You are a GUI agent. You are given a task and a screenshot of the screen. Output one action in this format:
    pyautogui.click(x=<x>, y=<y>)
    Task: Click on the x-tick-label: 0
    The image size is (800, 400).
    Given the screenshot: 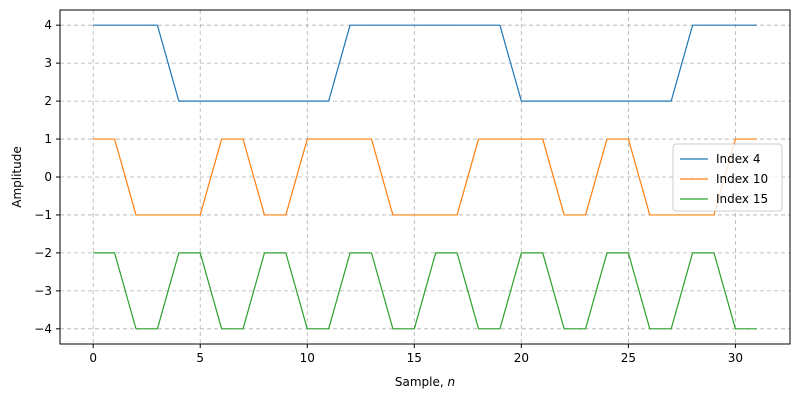 What is the action you would take?
    pyautogui.click(x=93, y=358)
    